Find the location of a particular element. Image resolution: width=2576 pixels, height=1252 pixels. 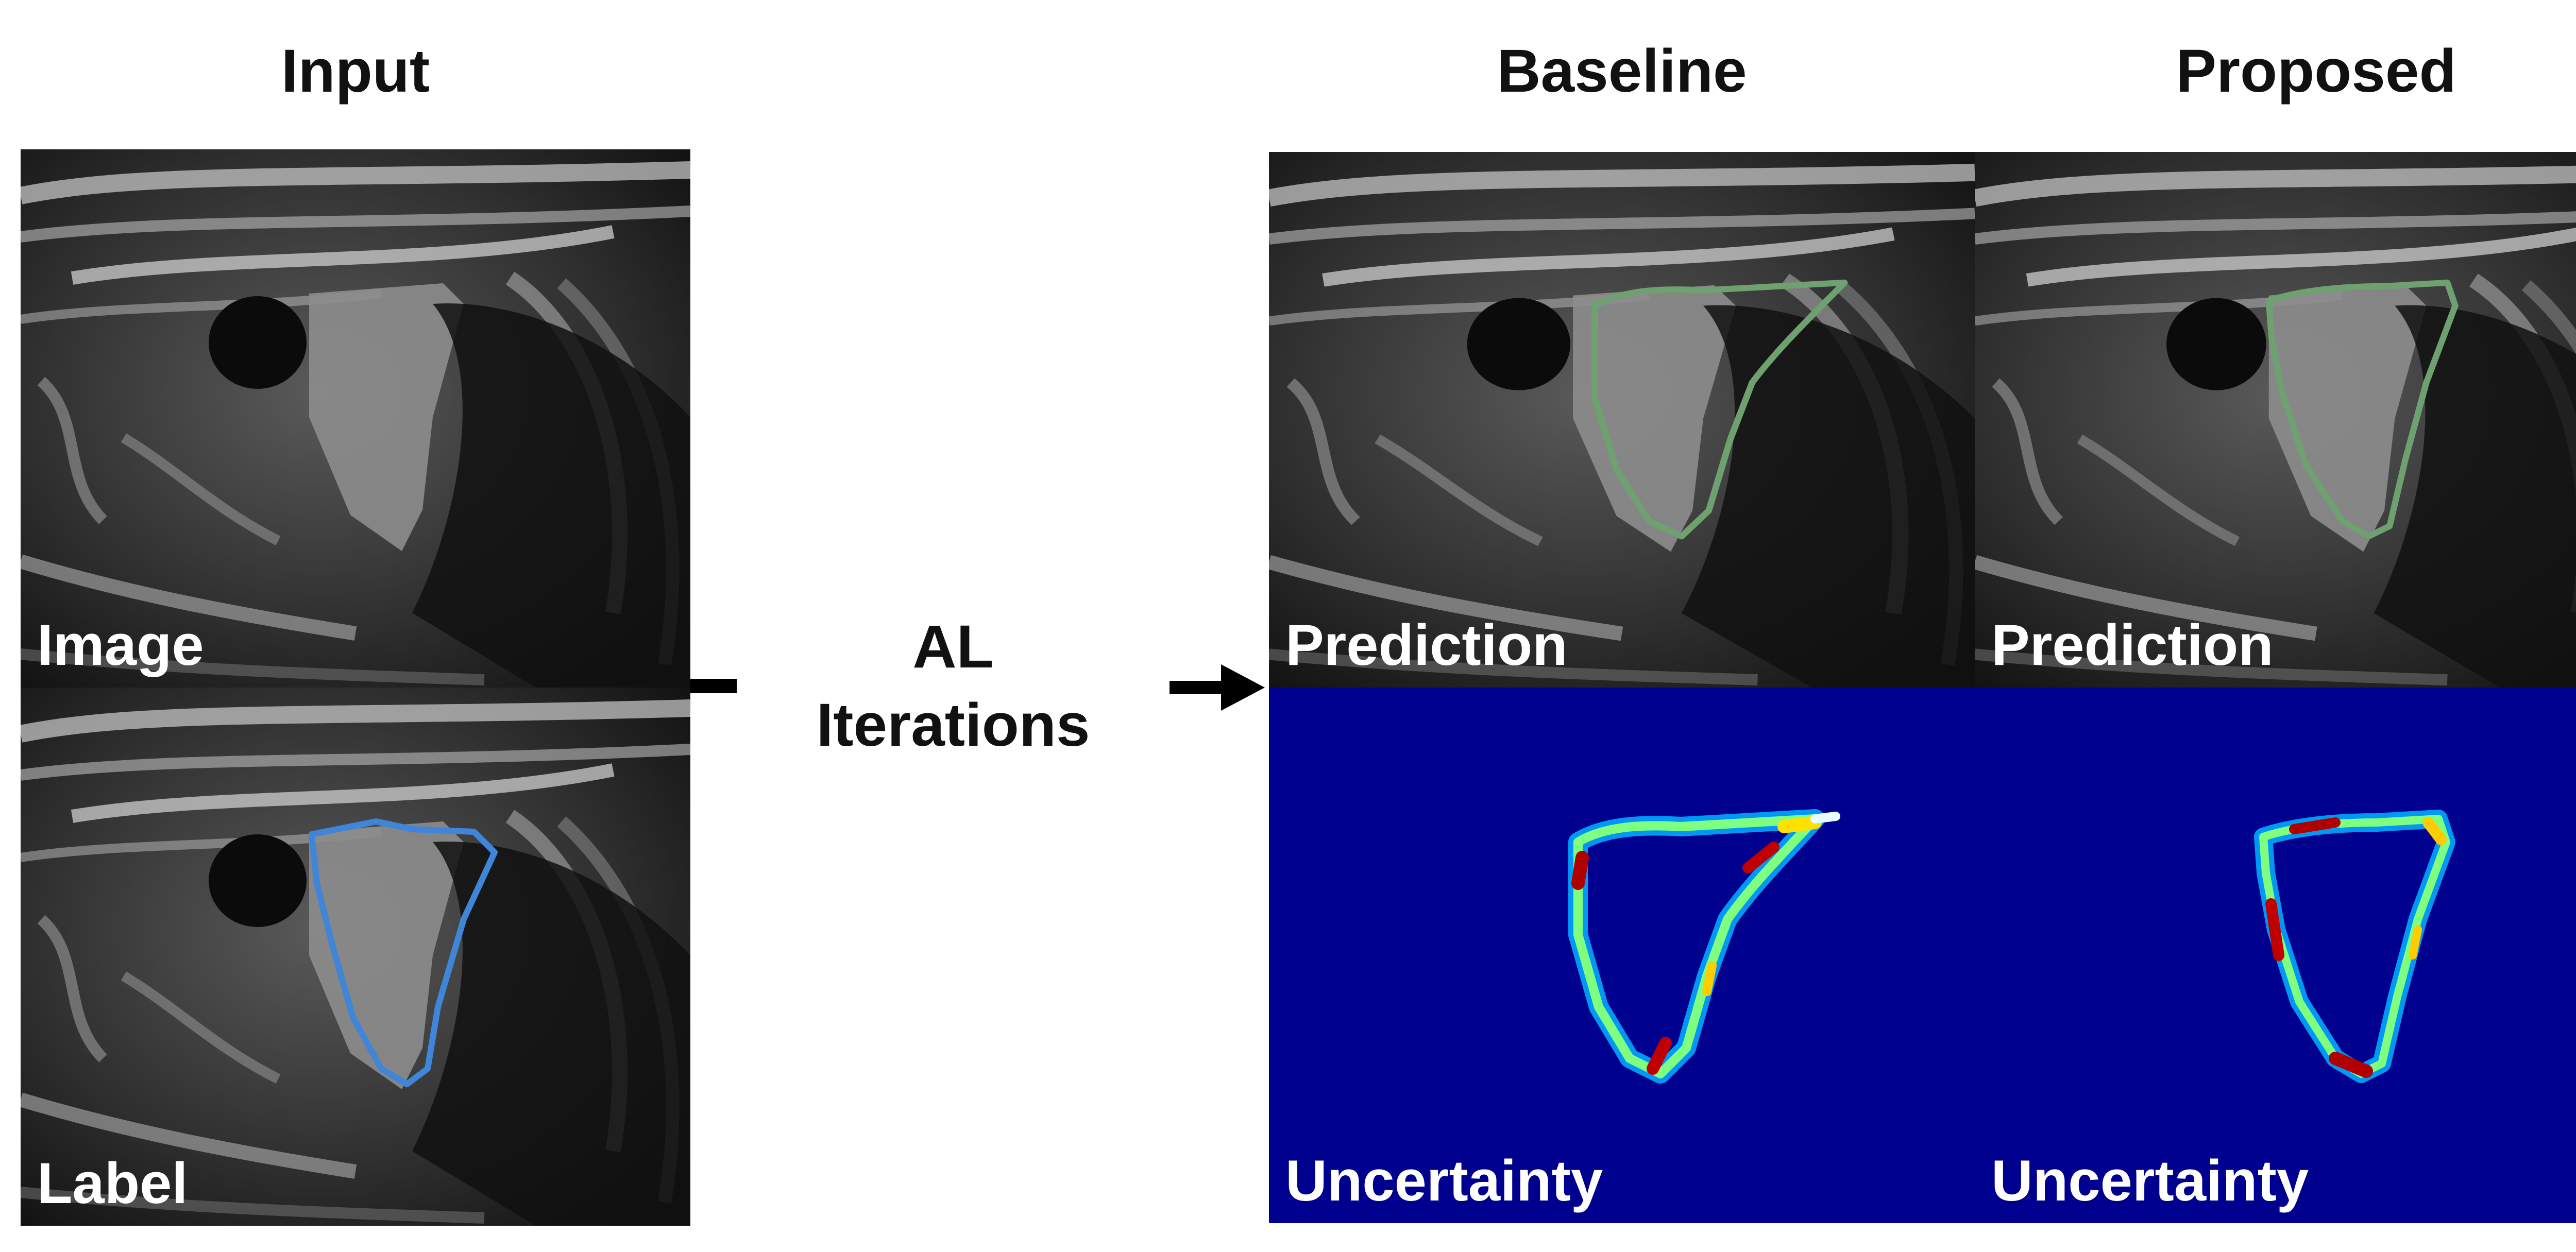

input-header: Input is located at coordinates (355, 71).